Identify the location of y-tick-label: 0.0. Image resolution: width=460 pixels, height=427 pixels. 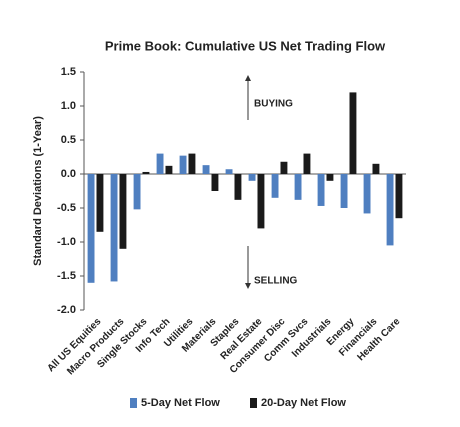
(68, 174).